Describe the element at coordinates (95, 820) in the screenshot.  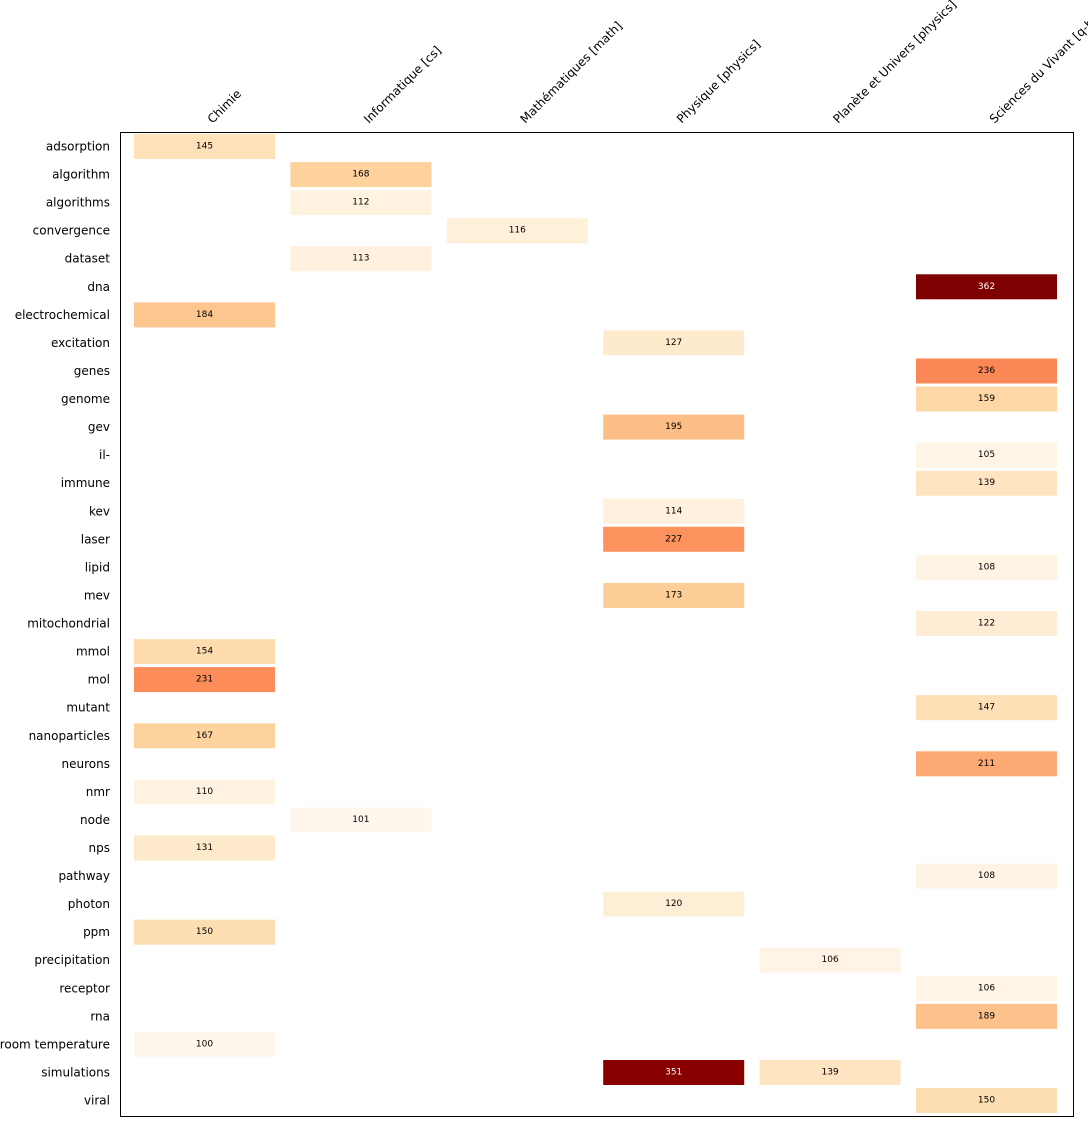
I see `row-label-node: node` at that location.